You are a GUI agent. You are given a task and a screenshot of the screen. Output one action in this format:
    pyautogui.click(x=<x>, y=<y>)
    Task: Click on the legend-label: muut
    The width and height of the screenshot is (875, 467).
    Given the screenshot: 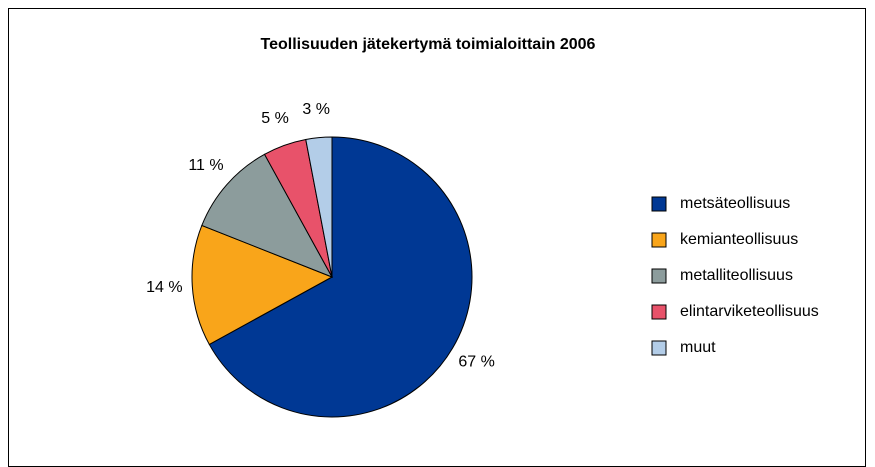 What is the action you would take?
    pyautogui.click(x=698, y=347)
    